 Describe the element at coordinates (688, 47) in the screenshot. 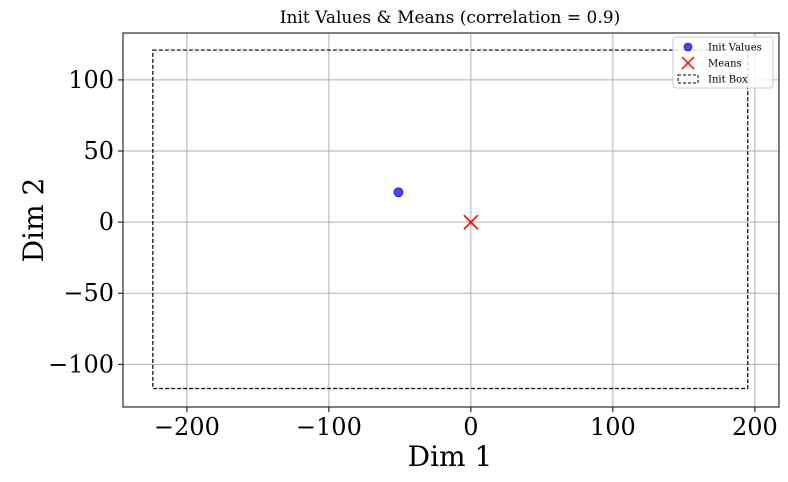

I see `legend-init-values-marker` at that location.